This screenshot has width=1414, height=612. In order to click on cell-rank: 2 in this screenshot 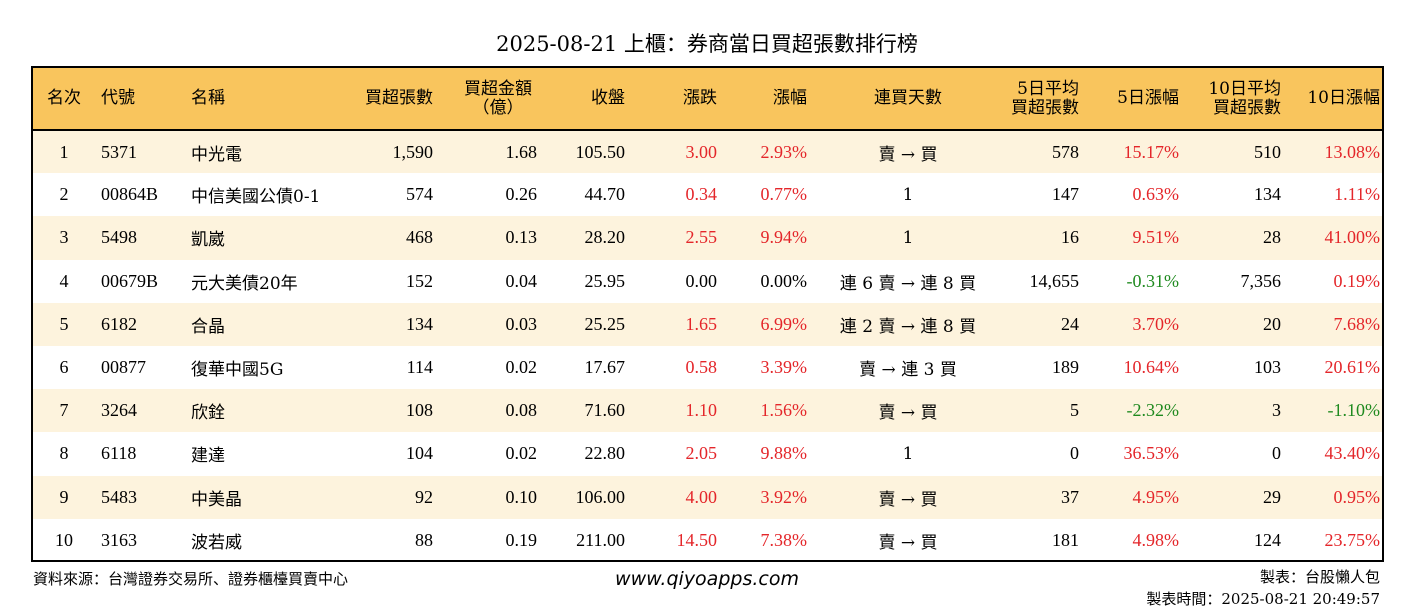, I will do `click(64, 194)`.